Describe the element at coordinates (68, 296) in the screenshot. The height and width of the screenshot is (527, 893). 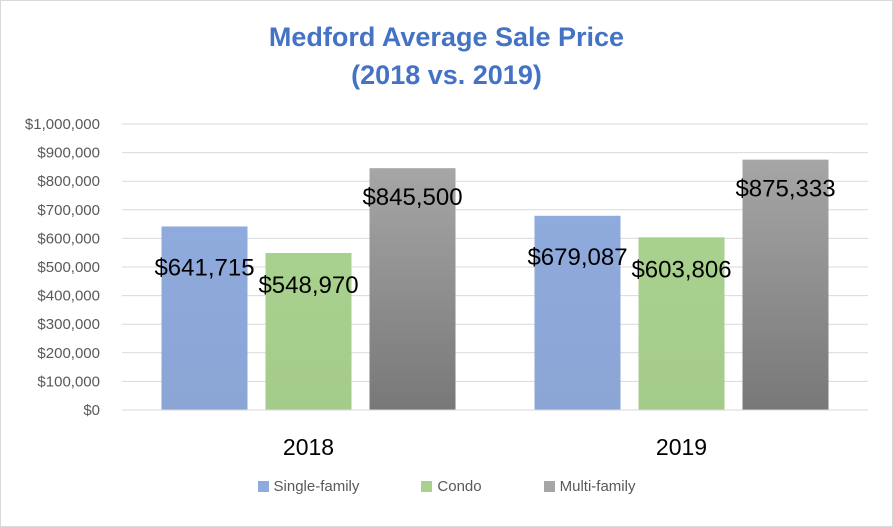
I see `y-tick-label: $400,000` at that location.